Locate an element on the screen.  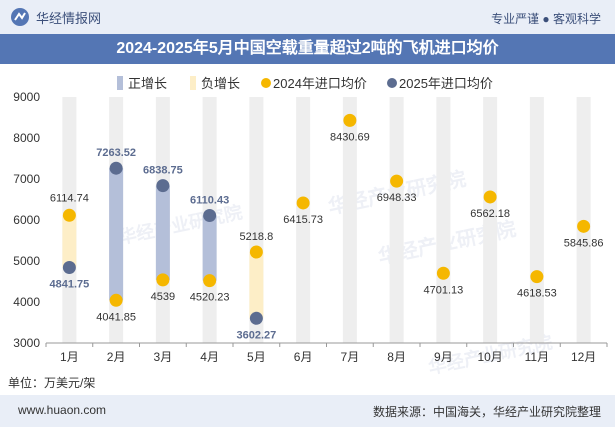
x-tick-label: 1月 is located at coordinates (69, 357).